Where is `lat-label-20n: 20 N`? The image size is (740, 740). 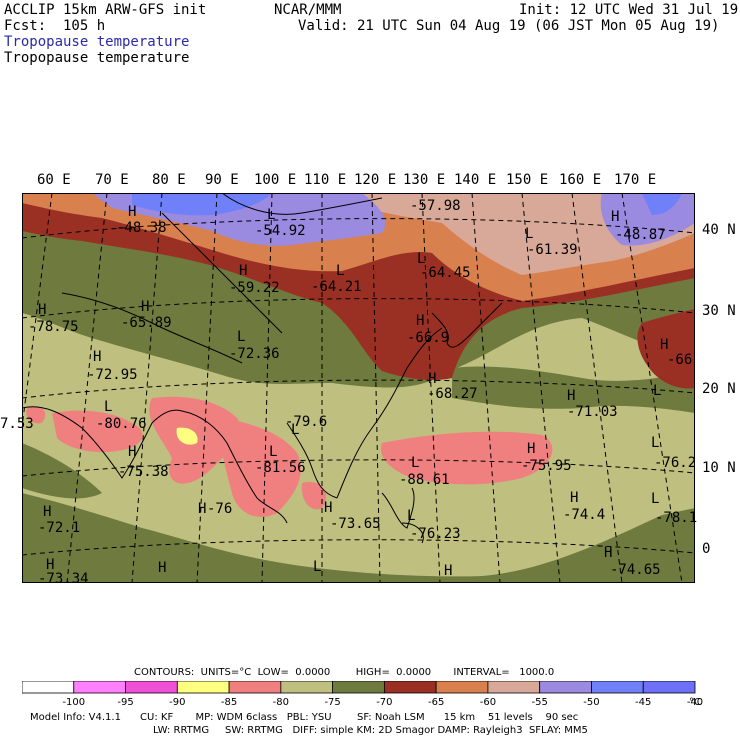
lat-label-20n: 20 N is located at coordinates (719, 389).